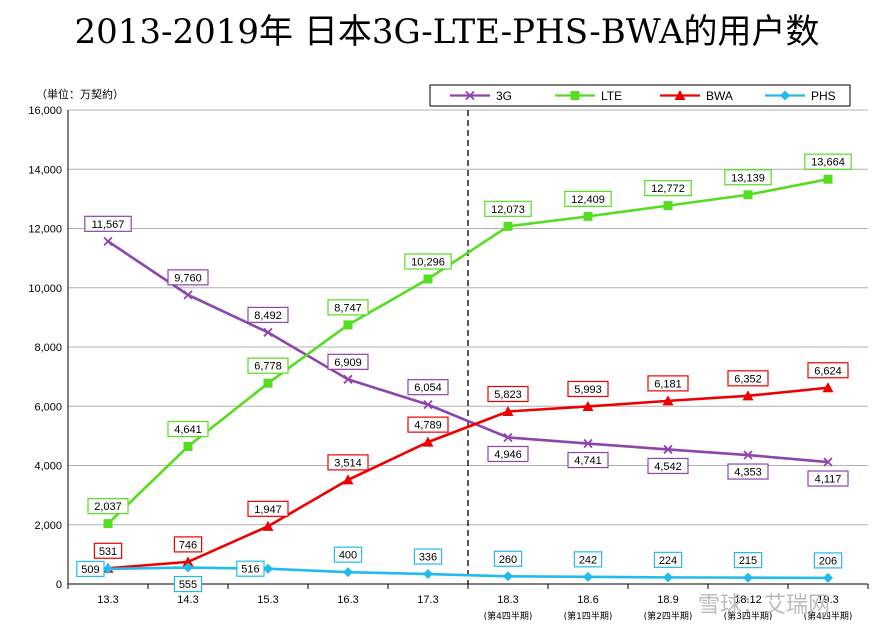 This screenshot has height=631, width=894. What do you see at coordinates (719, 96) in the screenshot?
I see `legend-label: BWA` at bounding box center [719, 96].